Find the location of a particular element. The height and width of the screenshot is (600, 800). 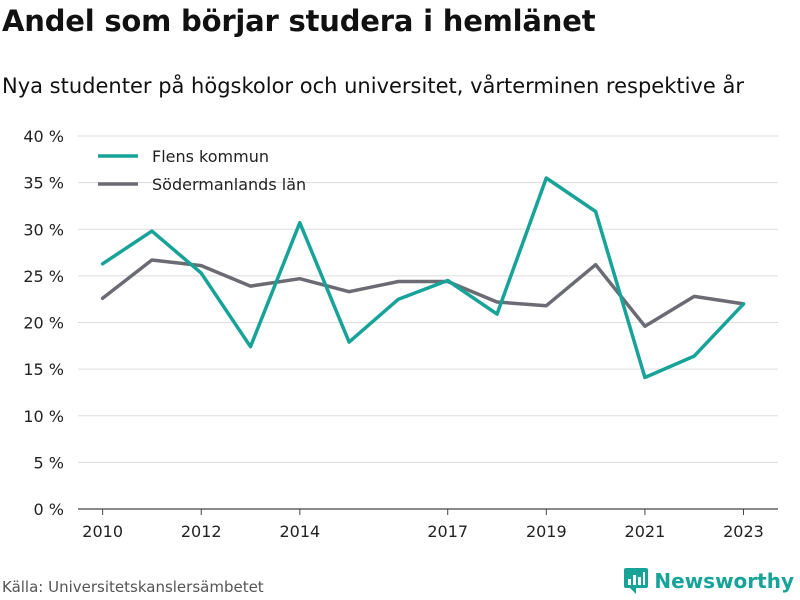

x-tick-label: 2017 is located at coordinates (447, 531).